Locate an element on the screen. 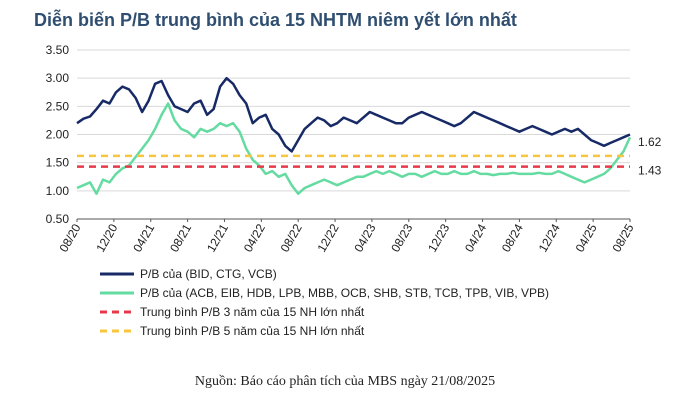 The width and height of the screenshot is (690, 403). y-axis-ticks: 3.50 3.00 2.50 2.00 1.50 1.00 0.50 is located at coordinates (58, 134).